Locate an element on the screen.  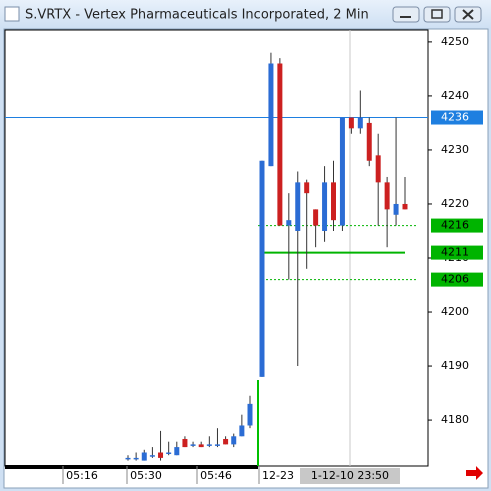
maximize-icon is located at coordinates (437, 14).